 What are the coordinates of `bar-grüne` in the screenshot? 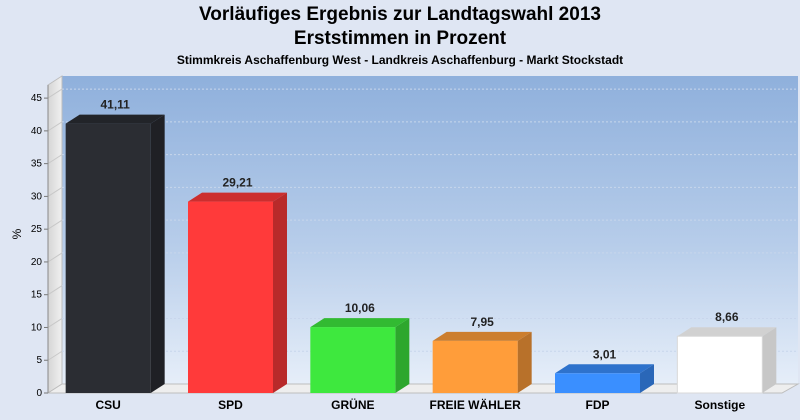 It's located at (360, 355).